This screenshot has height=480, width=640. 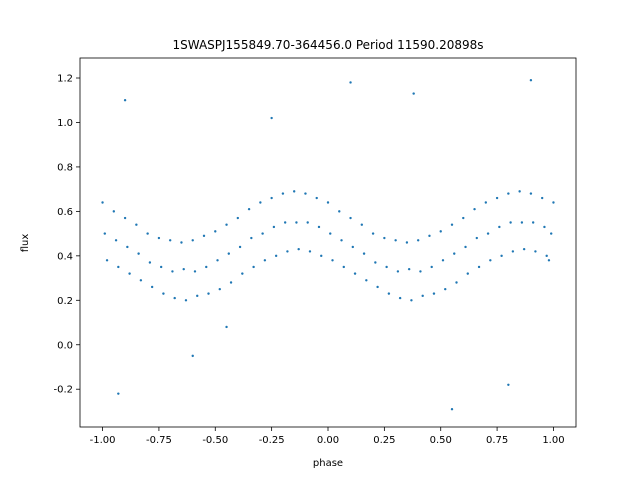 I want to click on y-axis-label: flux, so click(x=25, y=243).